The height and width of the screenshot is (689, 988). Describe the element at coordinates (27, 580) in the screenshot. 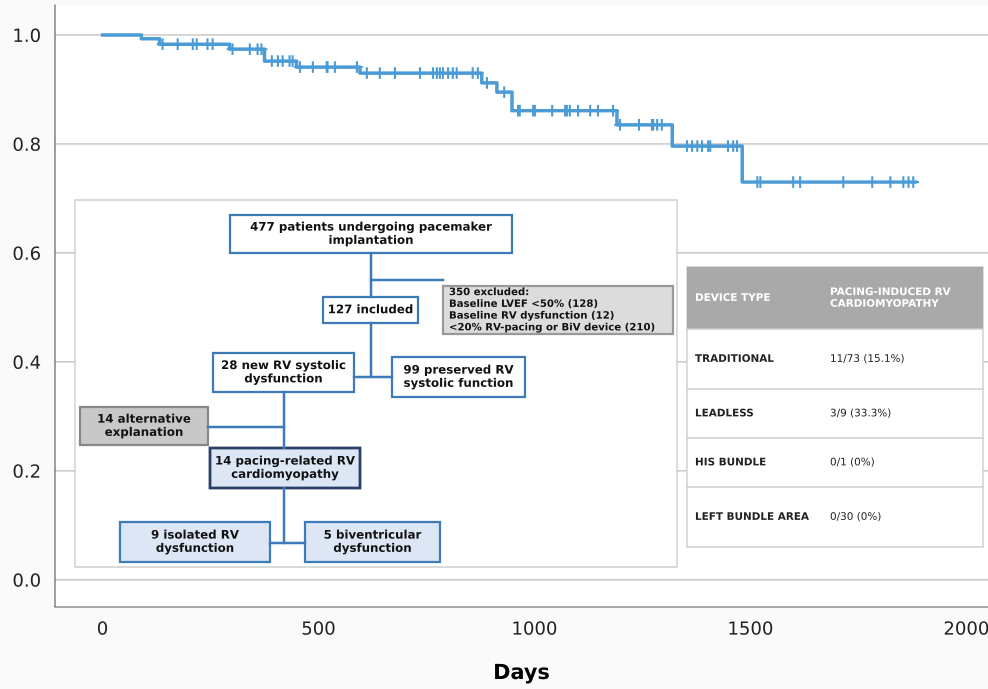

I see `y-tick-label: 0.0` at that location.